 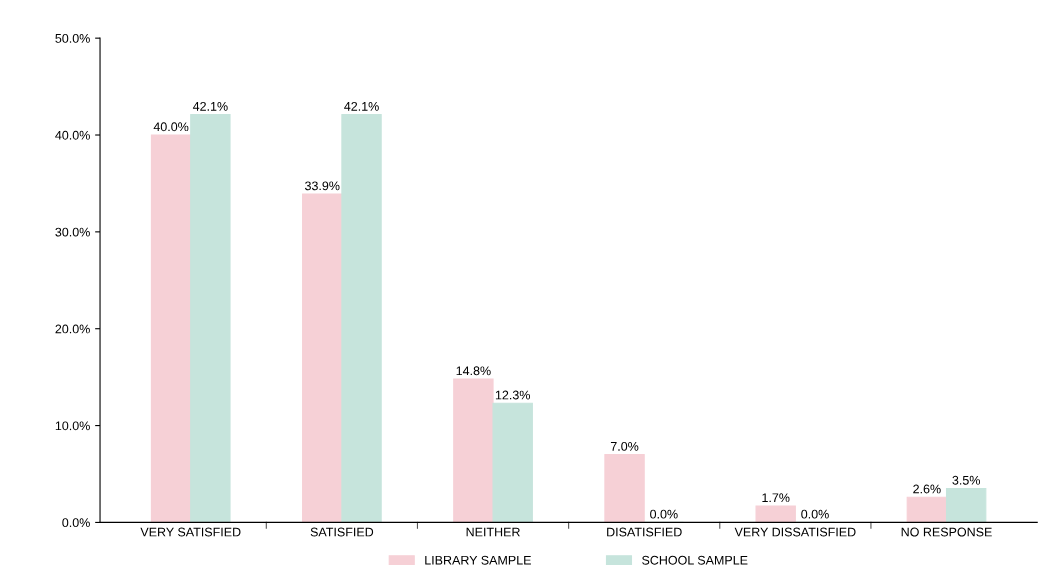 What do you see at coordinates (927, 489) in the screenshot?
I see `data-label: 2.6%` at bounding box center [927, 489].